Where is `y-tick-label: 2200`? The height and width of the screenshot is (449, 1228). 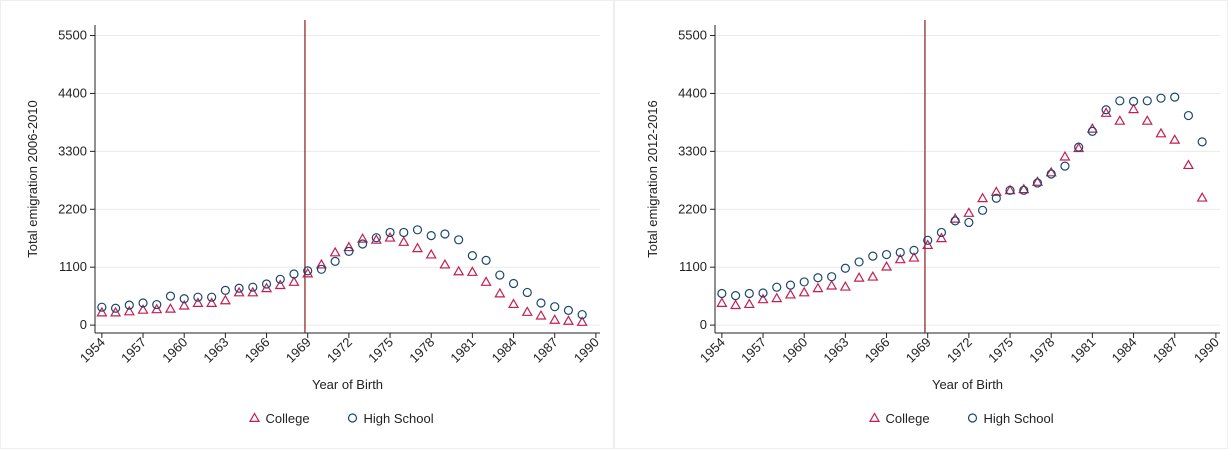 y-tick-label: 2200 is located at coordinates (692, 208).